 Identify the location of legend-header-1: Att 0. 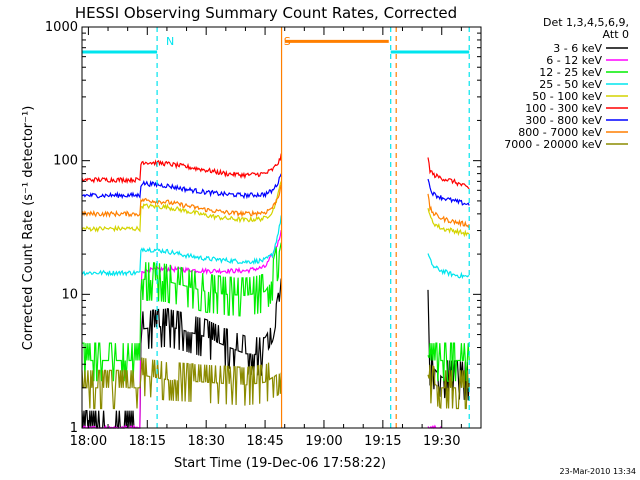
(616, 34).